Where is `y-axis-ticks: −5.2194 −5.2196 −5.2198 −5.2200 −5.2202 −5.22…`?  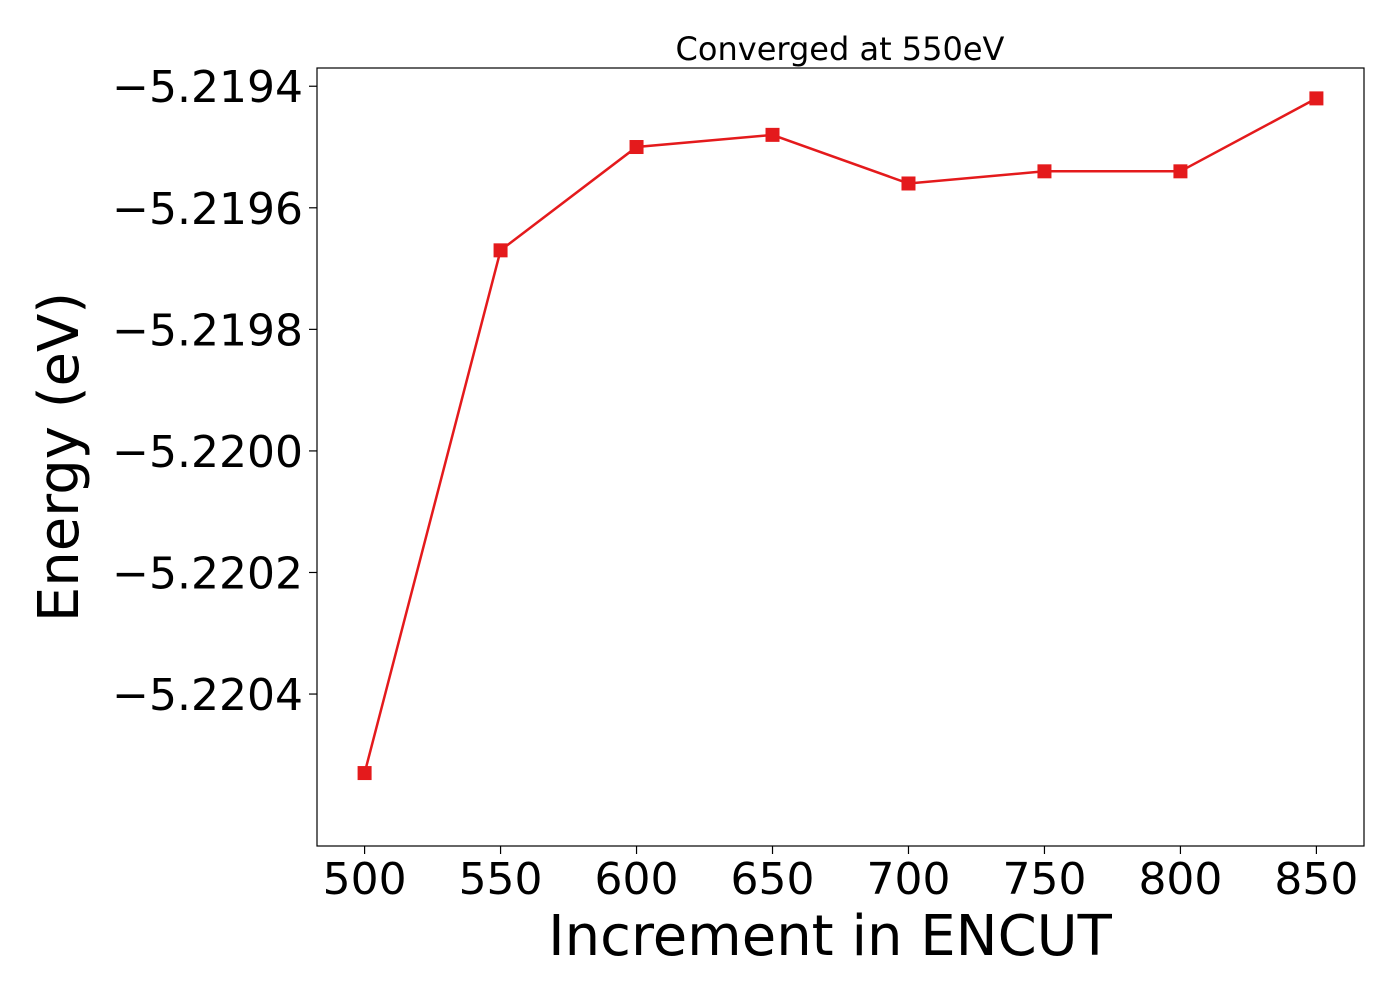
y-axis-ticks: −5.2194 −5.2196 −5.2198 −5.2200 −5.2202 −5.22… is located at coordinates (214, 391).